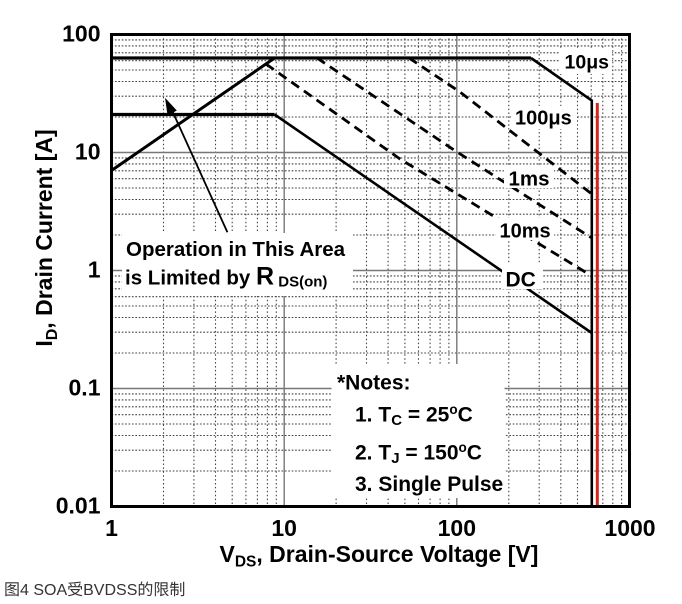 The height and width of the screenshot is (604, 682). Describe the element at coordinates (429, 484) in the screenshot. I see `svg-text: 3. Single Pulse` at that location.